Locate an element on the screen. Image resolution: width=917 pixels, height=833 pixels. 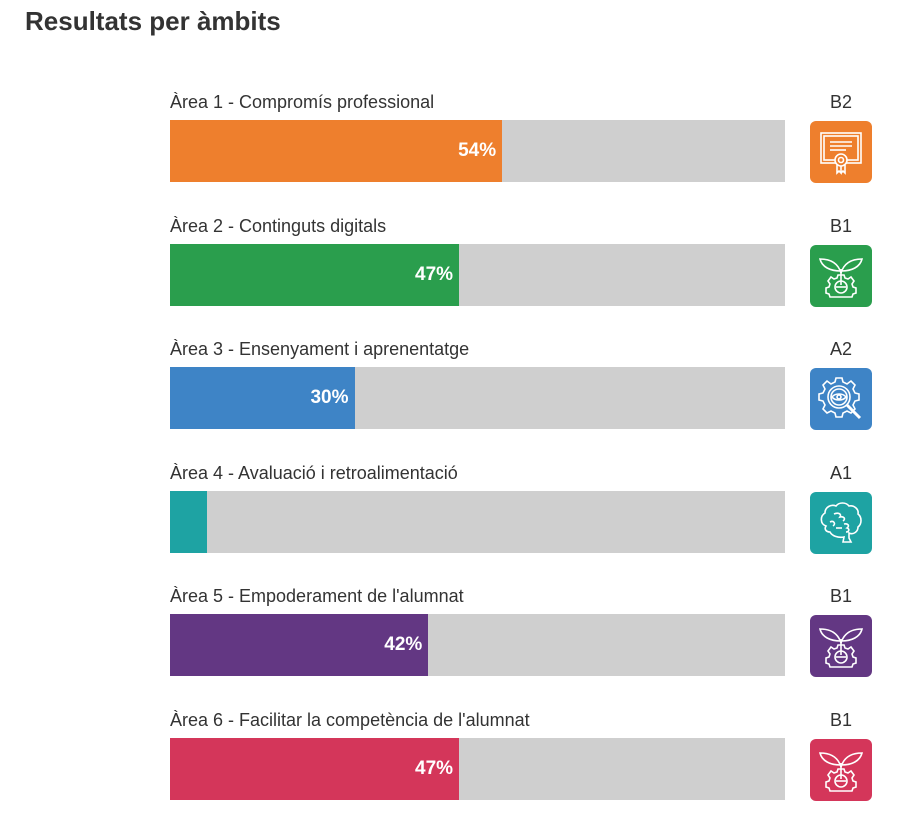
area-row: Àrea 3 - Ensenyament i aprenentatge 30% A2 is located at coordinates (525, 401).